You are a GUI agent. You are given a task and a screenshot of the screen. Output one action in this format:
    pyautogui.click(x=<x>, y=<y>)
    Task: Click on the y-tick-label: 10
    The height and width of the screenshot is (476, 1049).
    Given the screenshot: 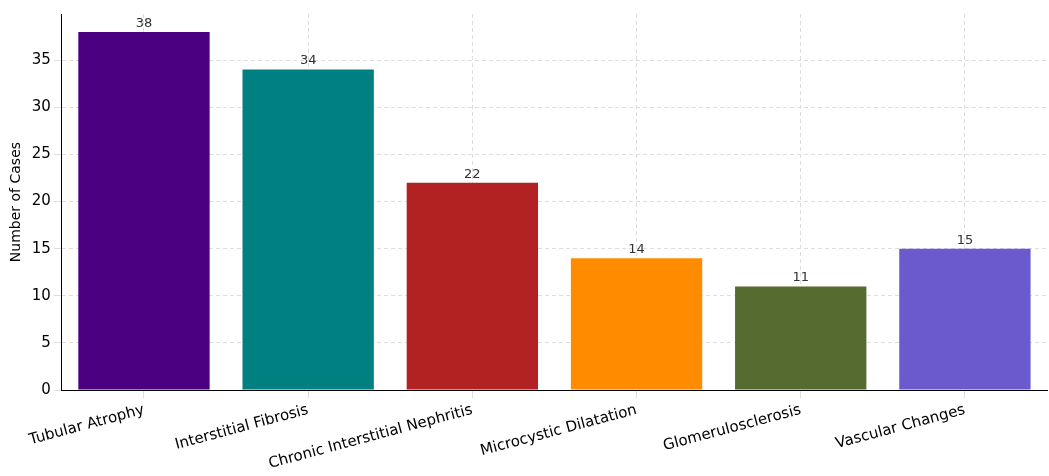 What is the action you would take?
    pyautogui.click(x=41, y=294)
    